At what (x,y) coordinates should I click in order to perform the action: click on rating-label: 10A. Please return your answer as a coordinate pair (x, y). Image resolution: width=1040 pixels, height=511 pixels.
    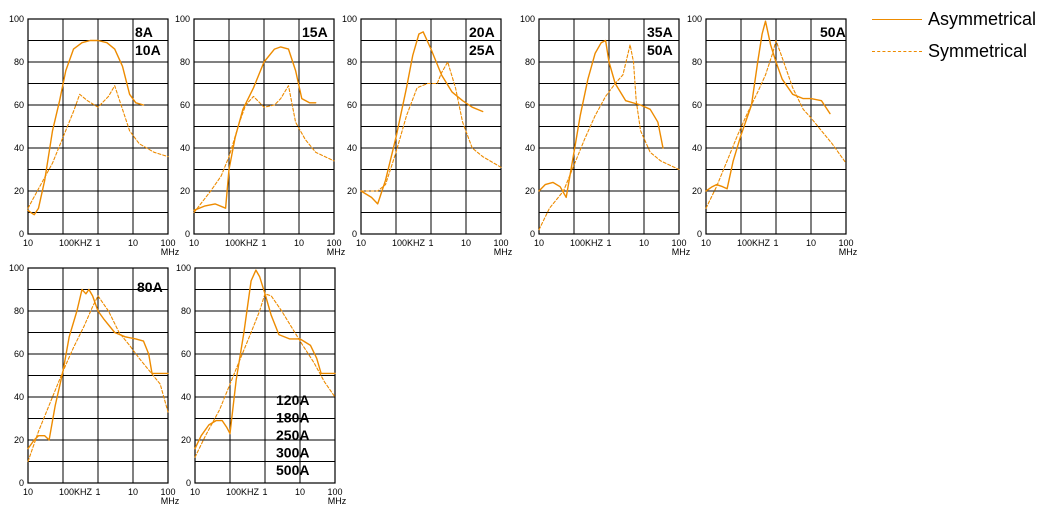
    Looking at the image, I should click on (148, 50).